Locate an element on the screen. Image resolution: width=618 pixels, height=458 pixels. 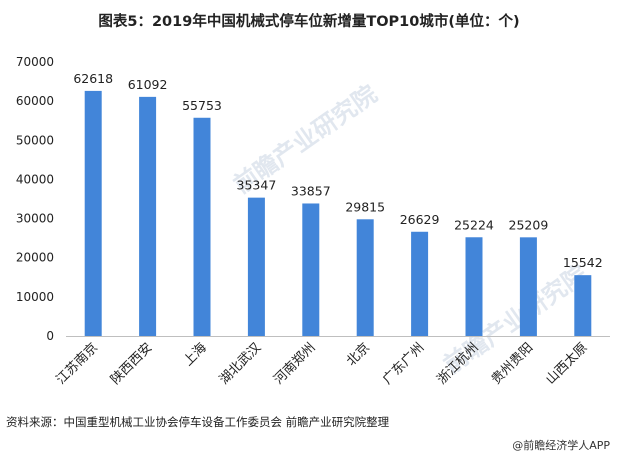
source-note: 资料来源：中国重型机械工业协会停车设备工作委员会 前瞻产业研究院整理 is located at coordinates (198, 422).